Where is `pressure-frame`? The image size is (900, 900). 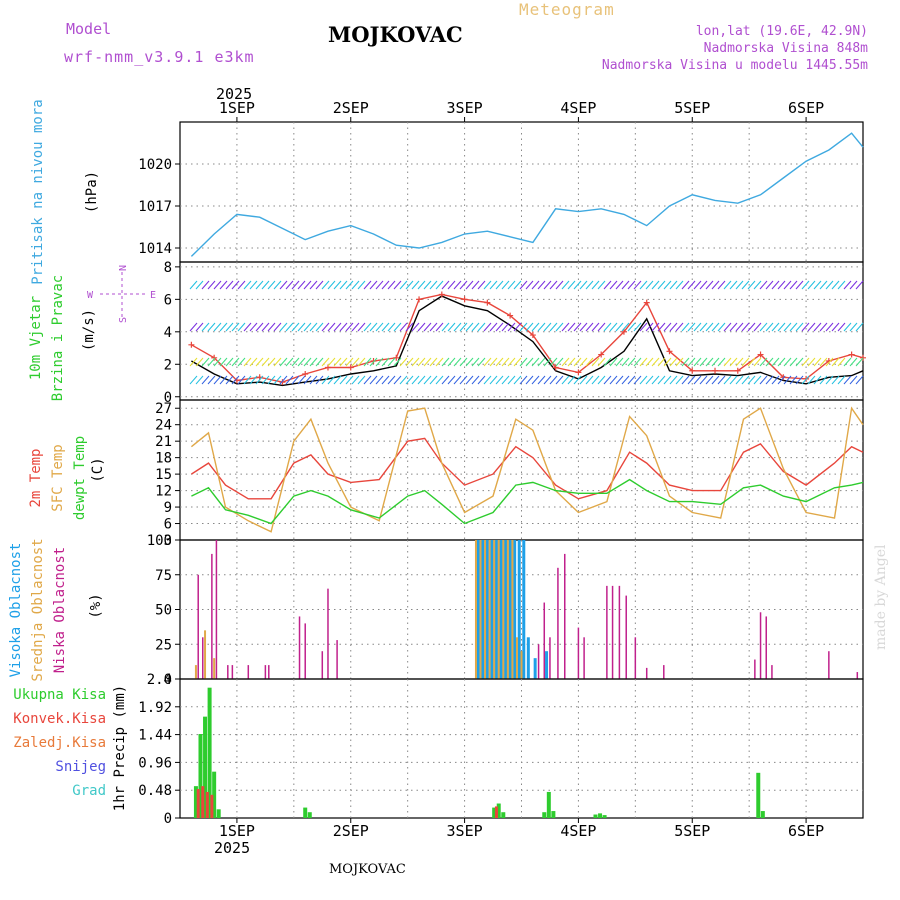 pressure-frame is located at coordinates (521, 192).